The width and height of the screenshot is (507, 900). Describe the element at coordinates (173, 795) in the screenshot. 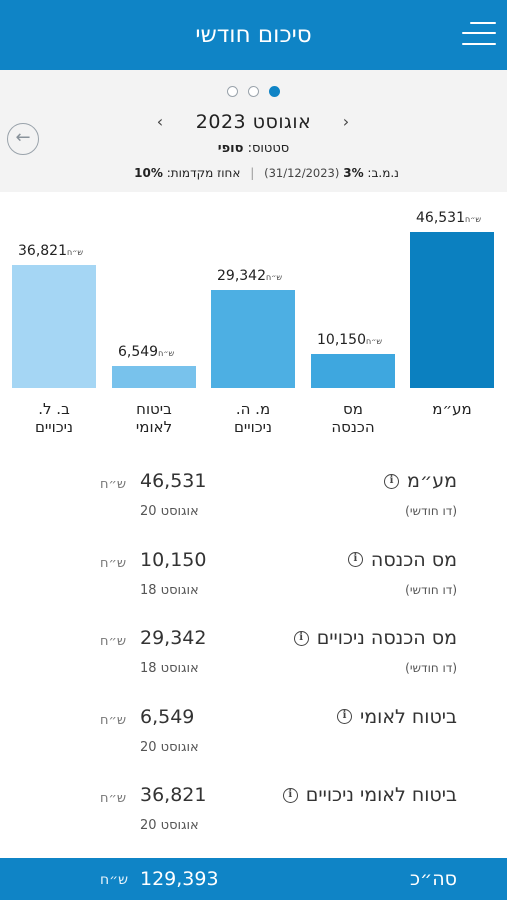

I see `payment-amount: 36,821` at that location.